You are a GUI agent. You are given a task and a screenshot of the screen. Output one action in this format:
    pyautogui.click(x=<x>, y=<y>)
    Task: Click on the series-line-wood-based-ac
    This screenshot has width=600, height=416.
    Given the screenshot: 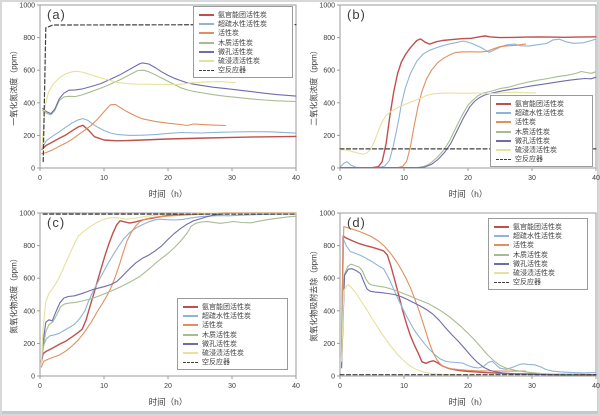 What is the action you would take?
    pyautogui.click(x=169, y=92)
    